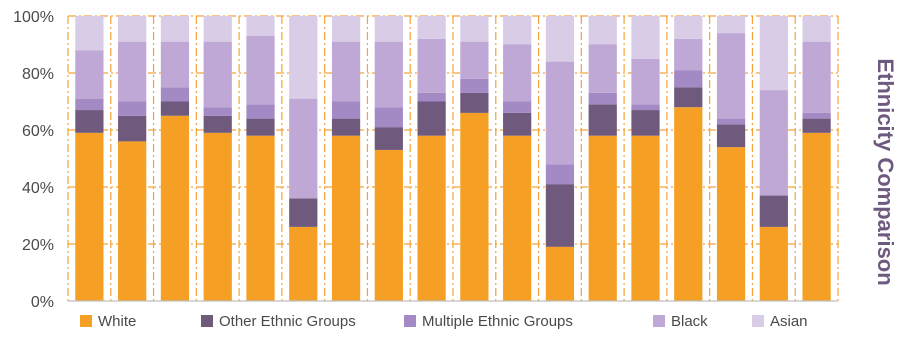  What do you see at coordinates (117, 321) in the screenshot?
I see `legend-label: White` at bounding box center [117, 321].